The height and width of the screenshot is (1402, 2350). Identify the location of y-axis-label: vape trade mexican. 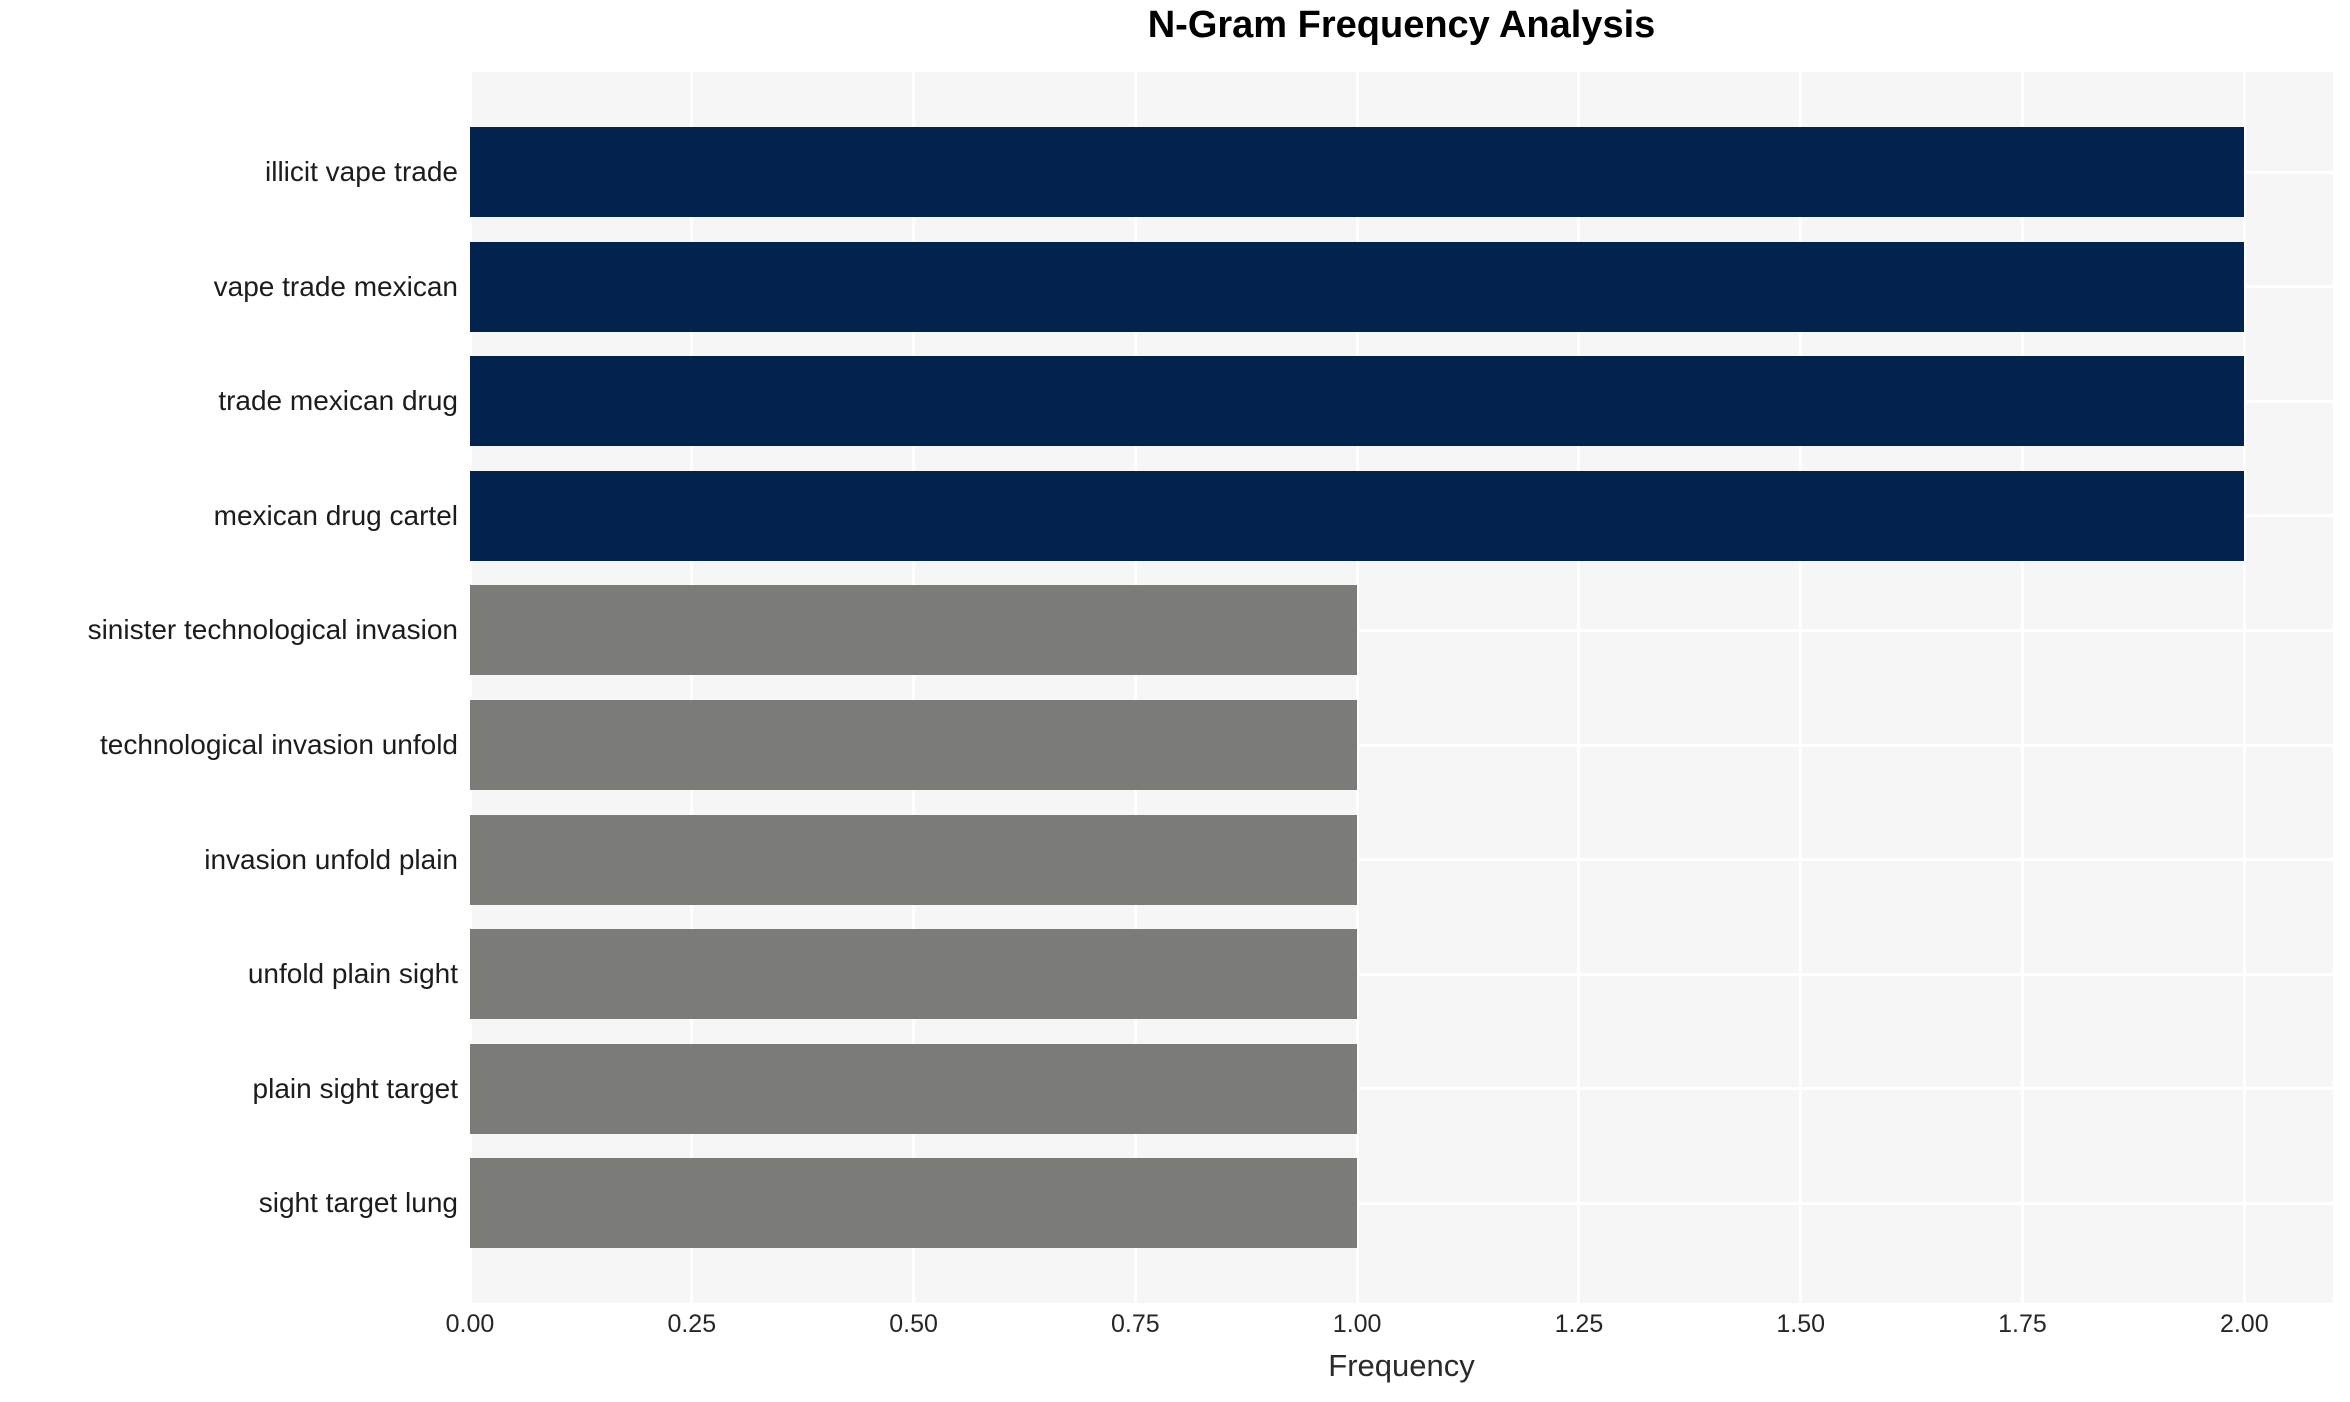
(335, 286).